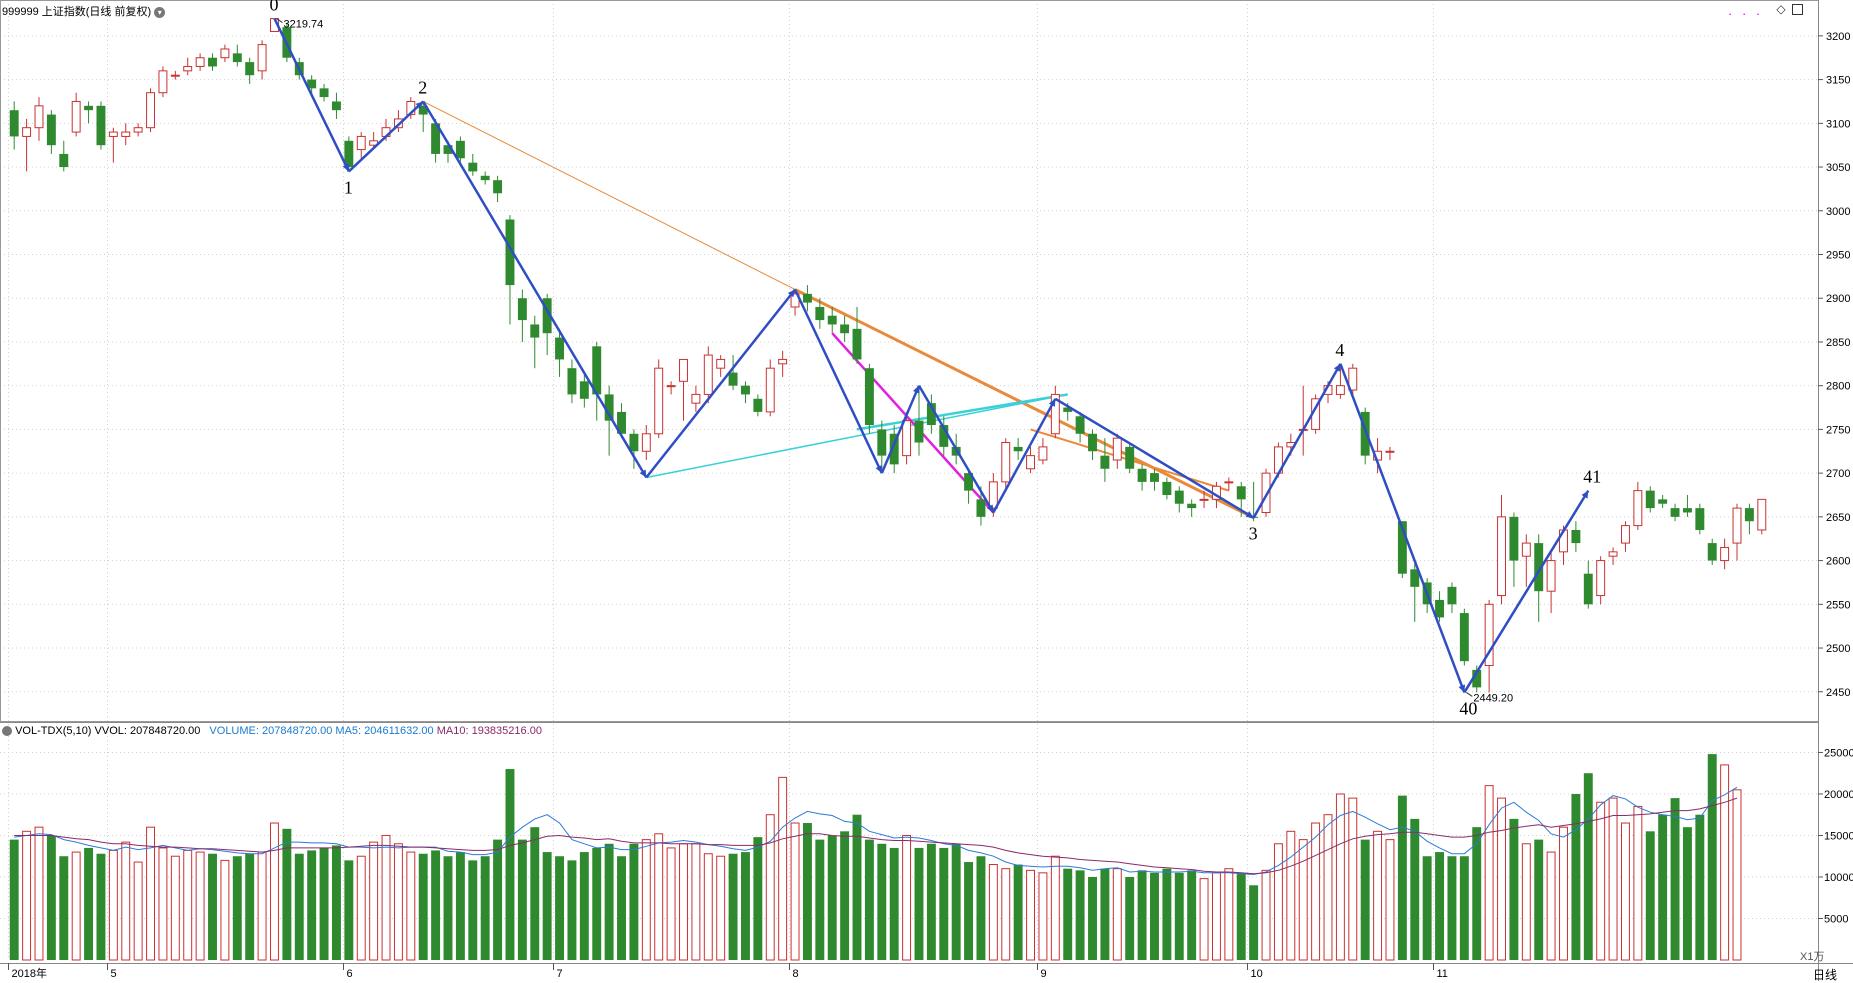  Describe the element at coordinates (1825, 975) in the screenshot. I see `period-label: 日线` at that location.